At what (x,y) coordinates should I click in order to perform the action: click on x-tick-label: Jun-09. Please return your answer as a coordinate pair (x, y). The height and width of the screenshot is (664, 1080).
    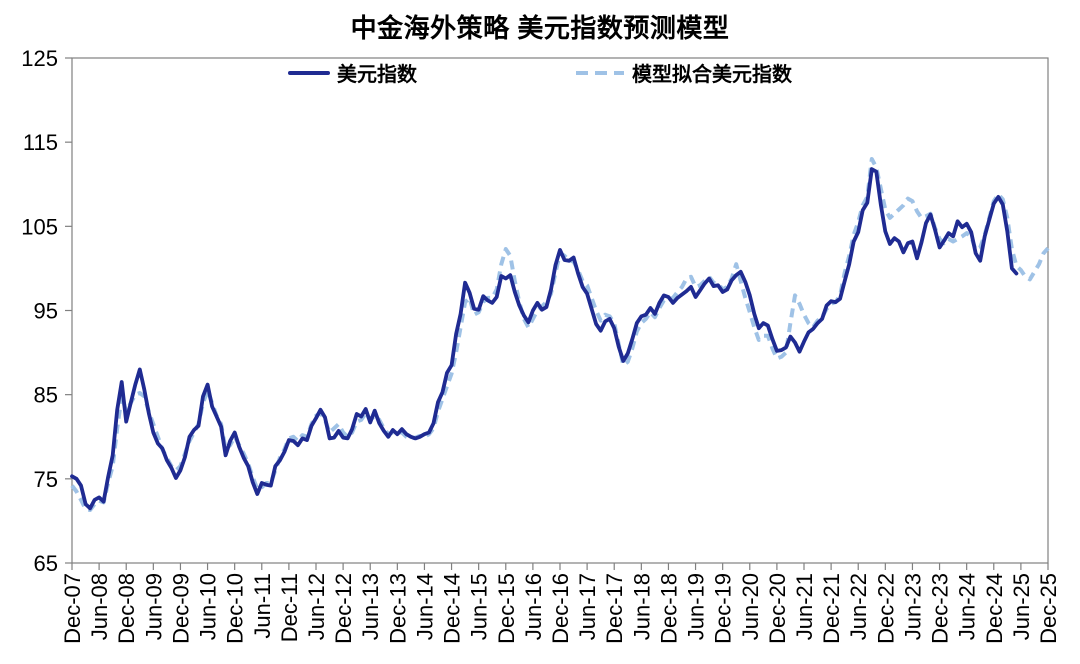
    Looking at the image, I should click on (153, 606).